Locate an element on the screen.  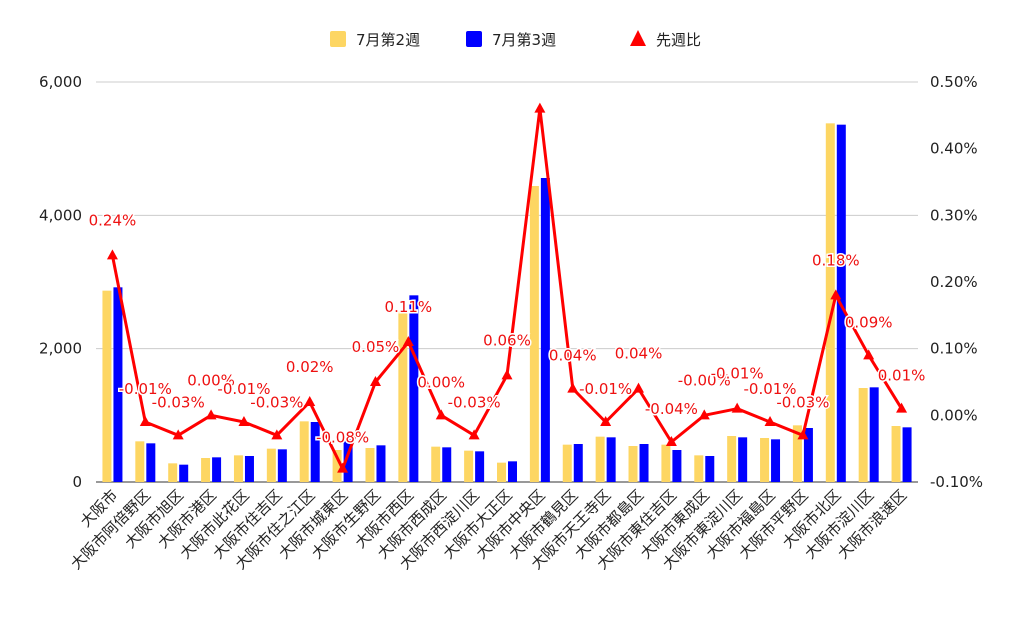
y-axis-tick-label: 4,000 is located at coordinates (60, 215).